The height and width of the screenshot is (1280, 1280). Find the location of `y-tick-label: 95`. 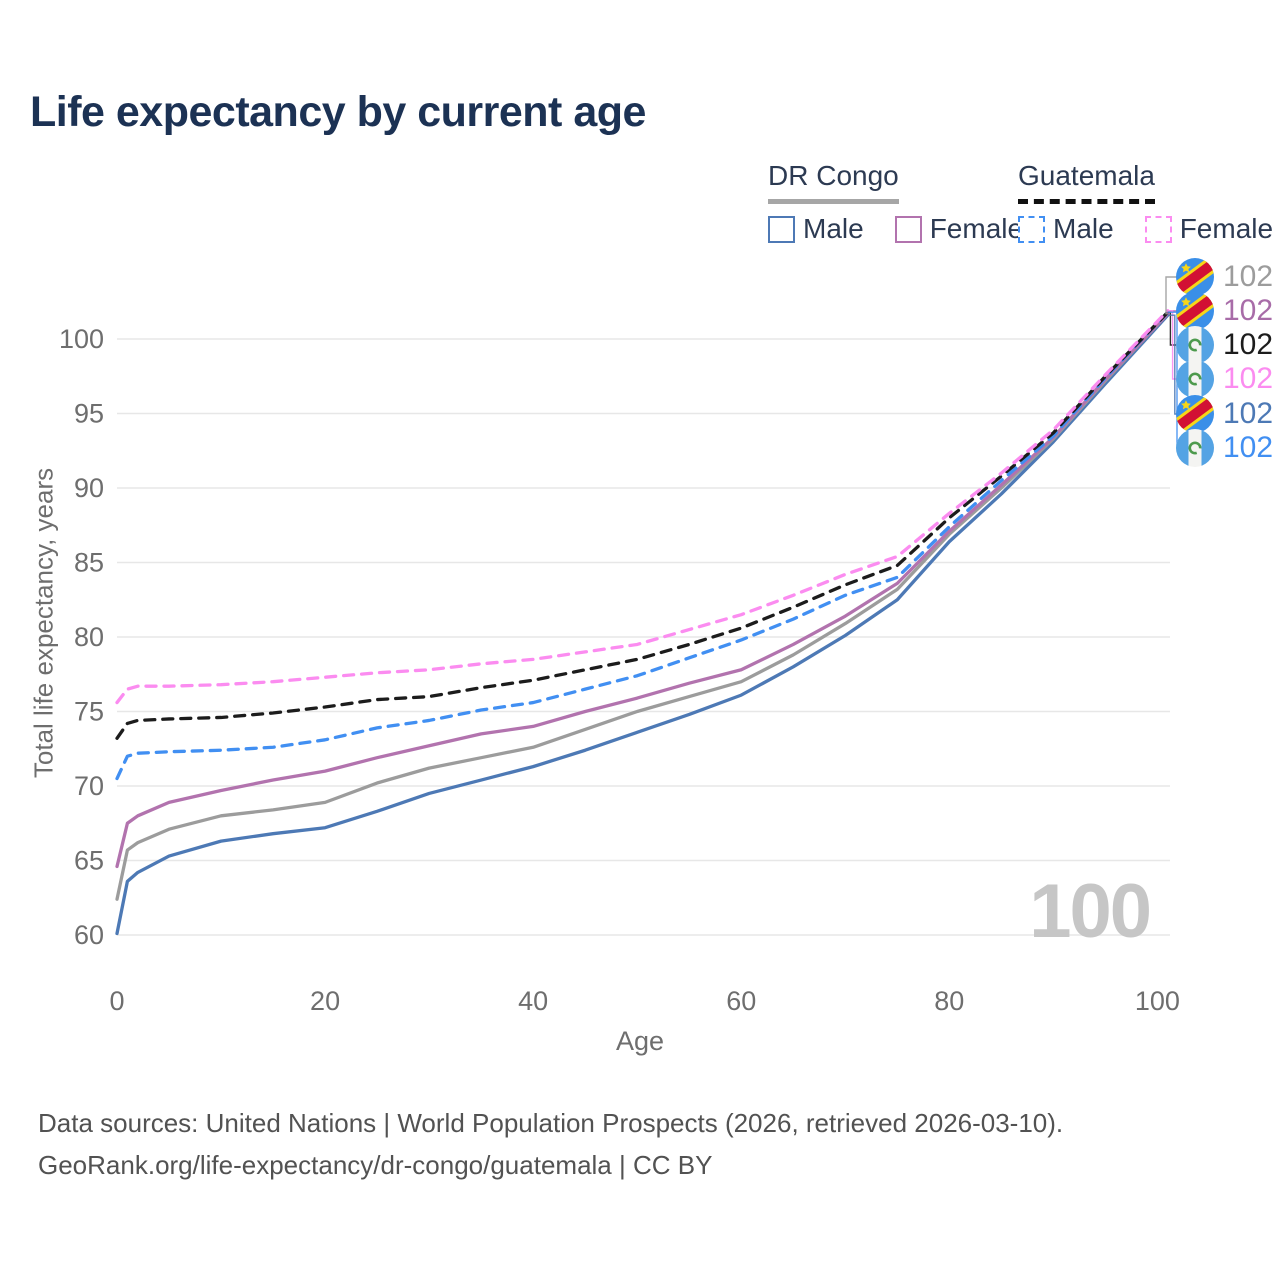

y-tick-label: 95 is located at coordinates (89, 414).